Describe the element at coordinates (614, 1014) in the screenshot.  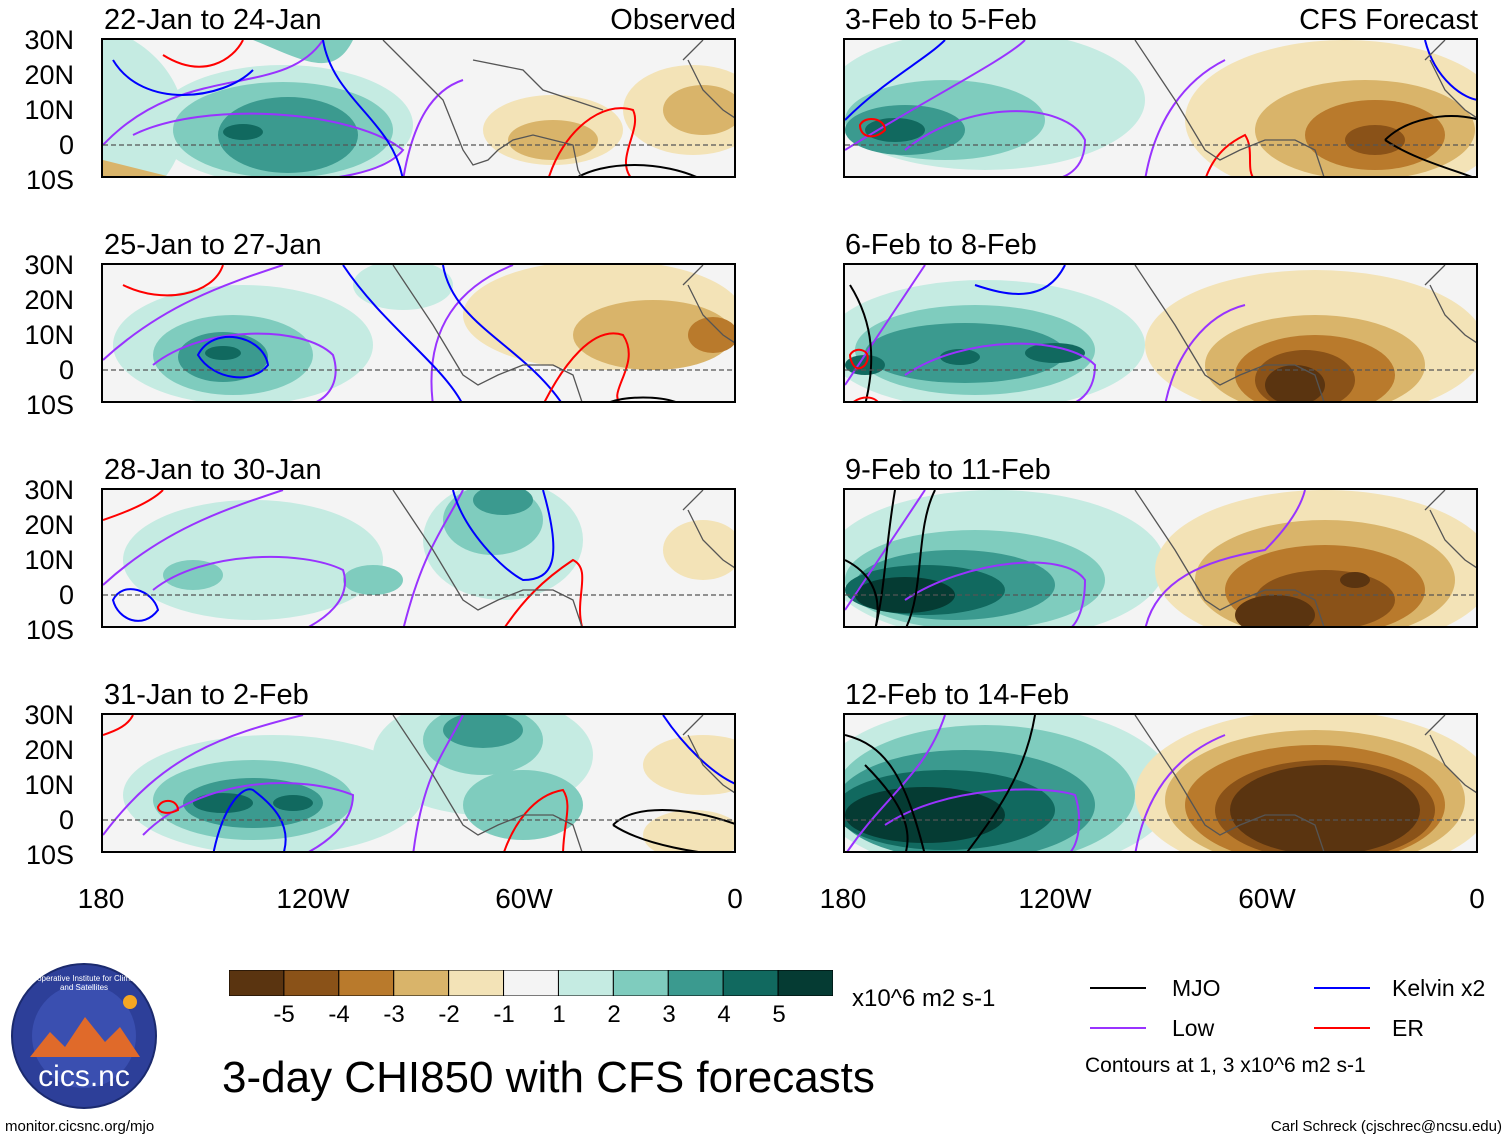
I see `colorbar-label: 2` at that location.